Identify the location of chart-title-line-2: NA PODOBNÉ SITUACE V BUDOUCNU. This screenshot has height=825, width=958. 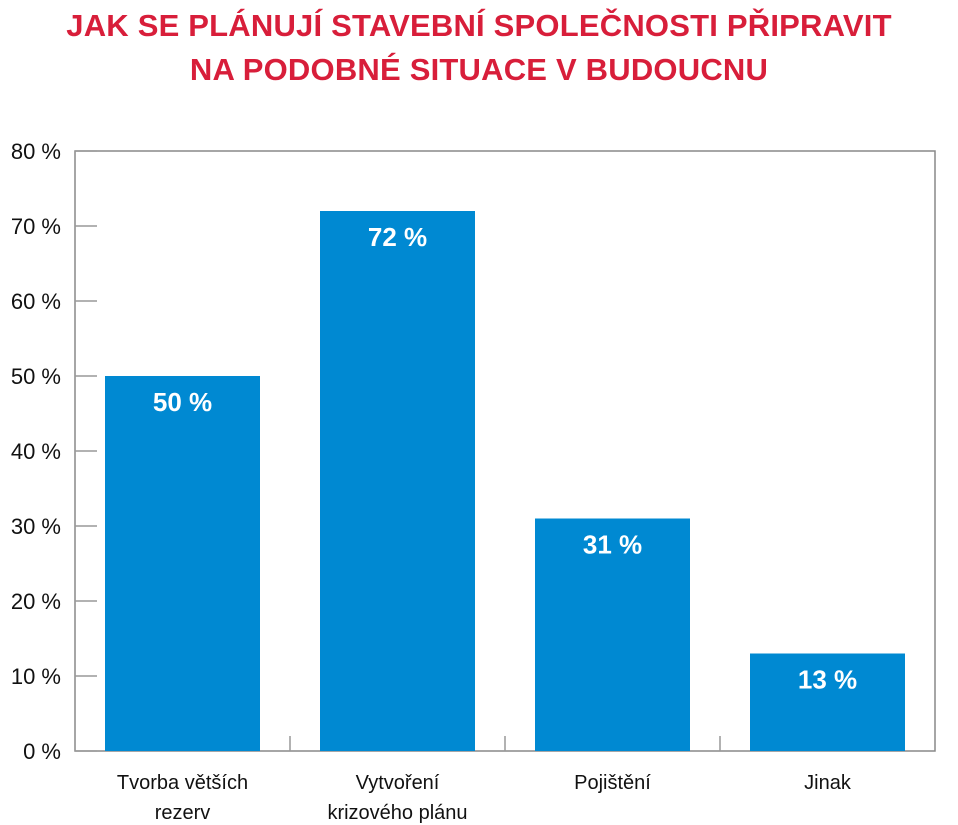
(479, 69).